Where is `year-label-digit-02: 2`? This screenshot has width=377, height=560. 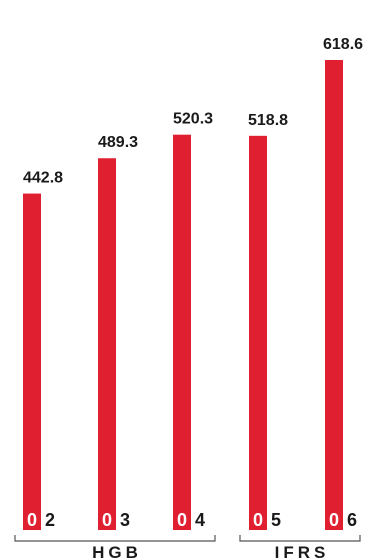 year-label-digit-02: 2 is located at coordinates (50, 520).